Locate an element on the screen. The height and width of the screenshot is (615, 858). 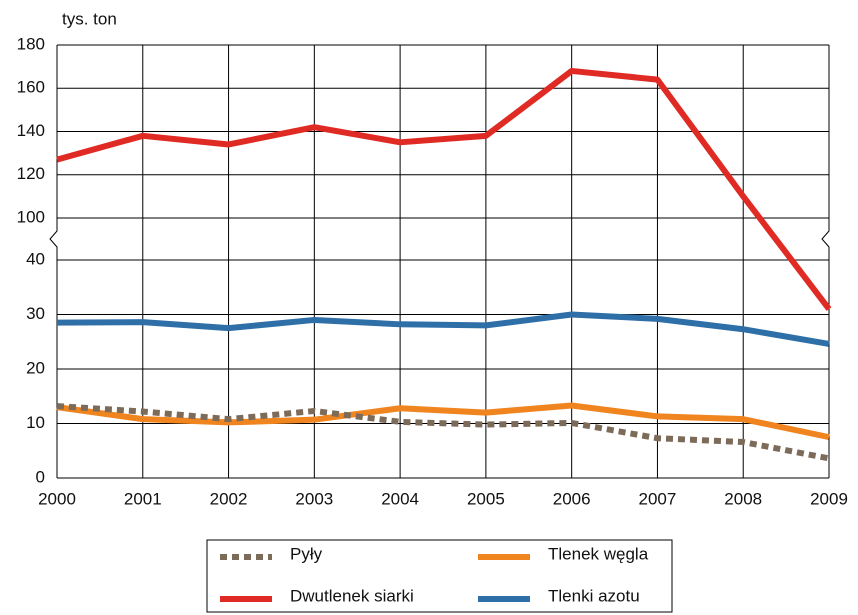
x-tick-label: 2007 is located at coordinates (658, 498).